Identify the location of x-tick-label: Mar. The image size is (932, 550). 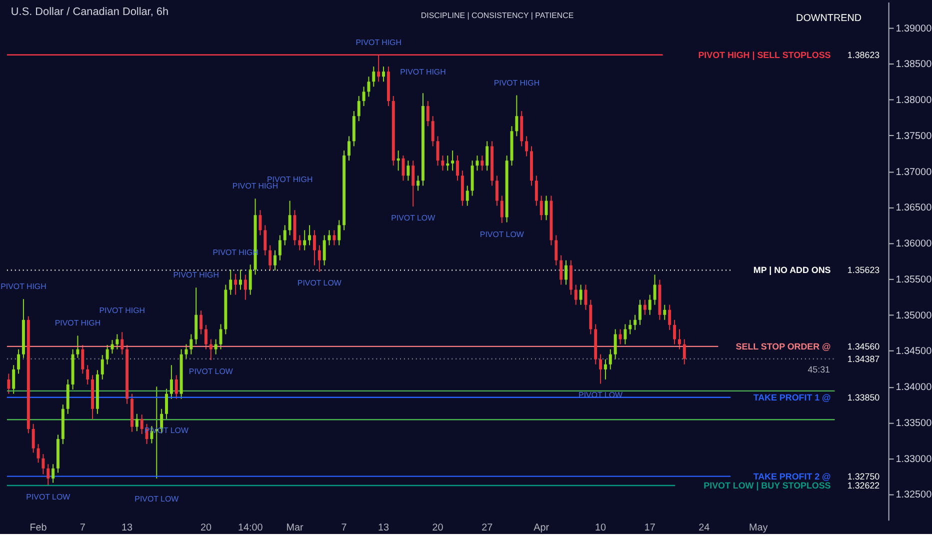
(295, 528).